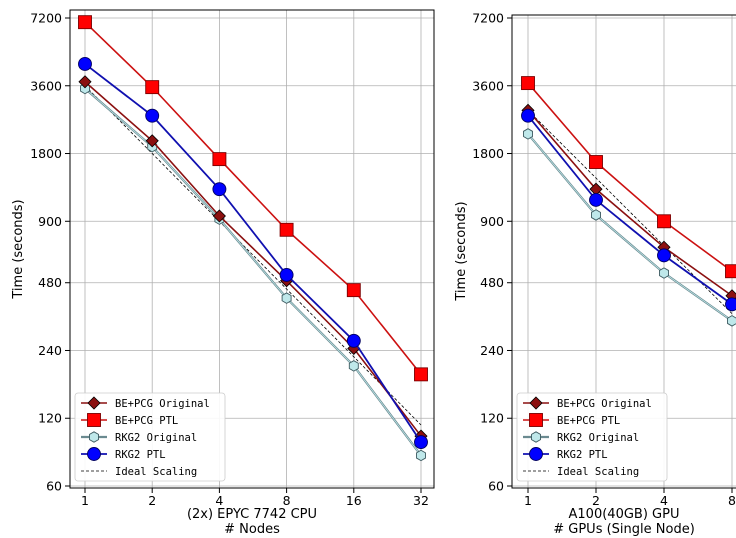  What do you see at coordinates (354, 500) in the screenshot?
I see `left-x-tick-label: 16` at bounding box center [354, 500].